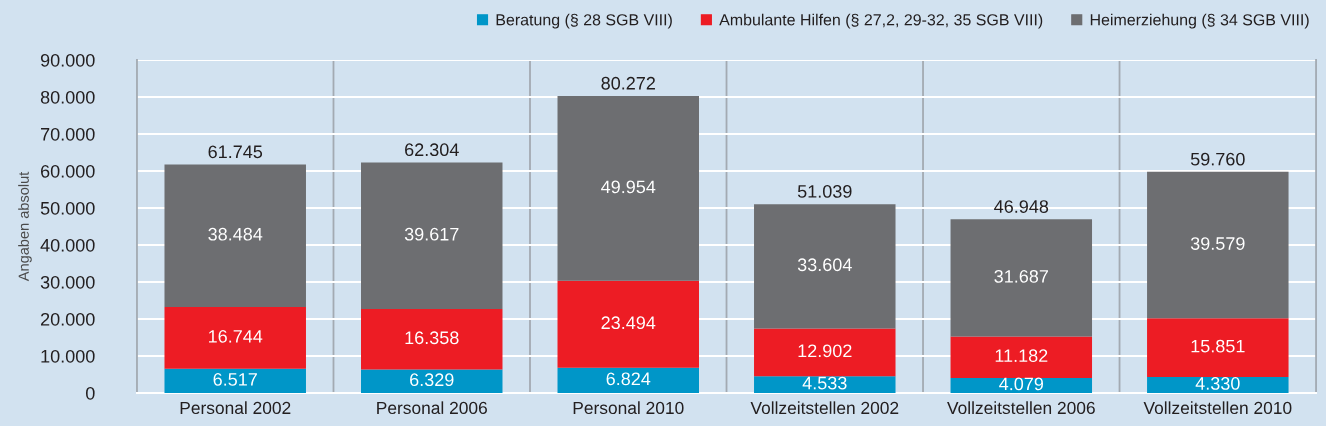 The width and height of the screenshot is (1326, 426). What do you see at coordinates (90, 393) in the screenshot?
I see `y-tick-label: 0` at bounding box center [90, 393].